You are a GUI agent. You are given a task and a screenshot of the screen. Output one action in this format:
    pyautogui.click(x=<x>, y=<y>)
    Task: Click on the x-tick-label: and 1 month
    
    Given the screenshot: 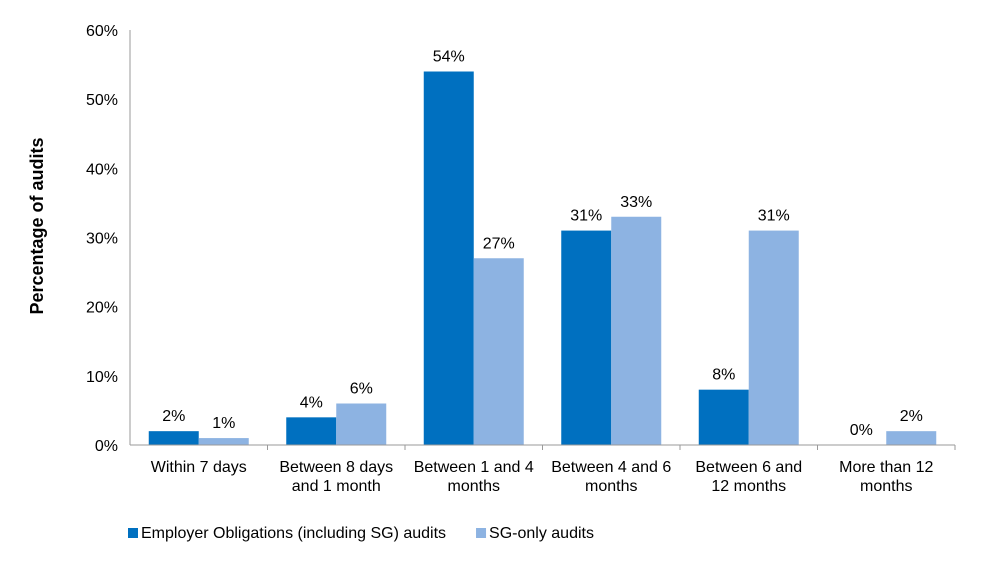 What is the action you would take?
    pyautogui.click(x=336, y=486)
    